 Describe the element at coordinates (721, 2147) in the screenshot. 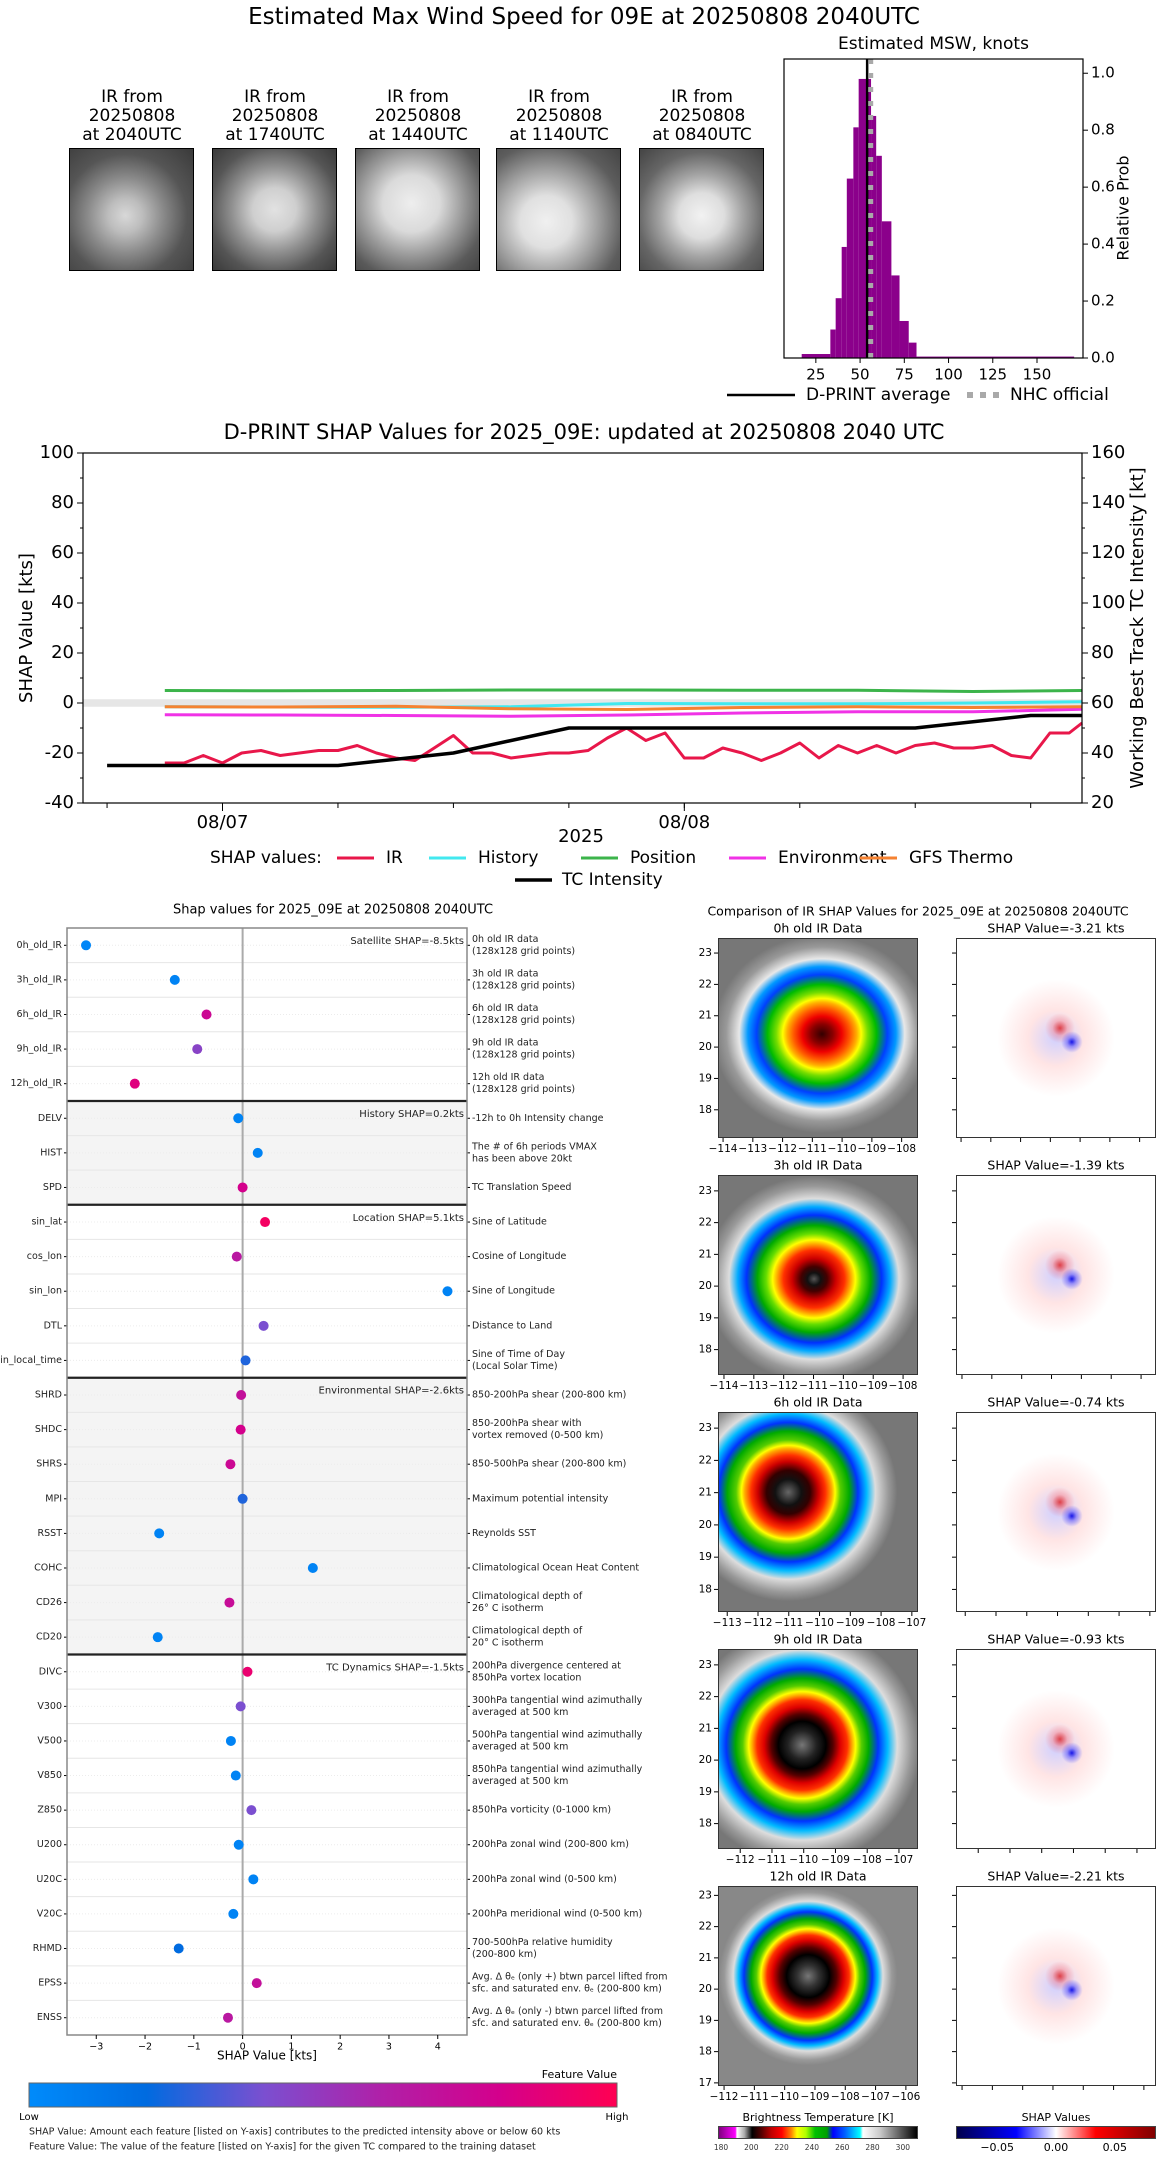

I see `ir-colorbar-tick-label: 180` at that location.